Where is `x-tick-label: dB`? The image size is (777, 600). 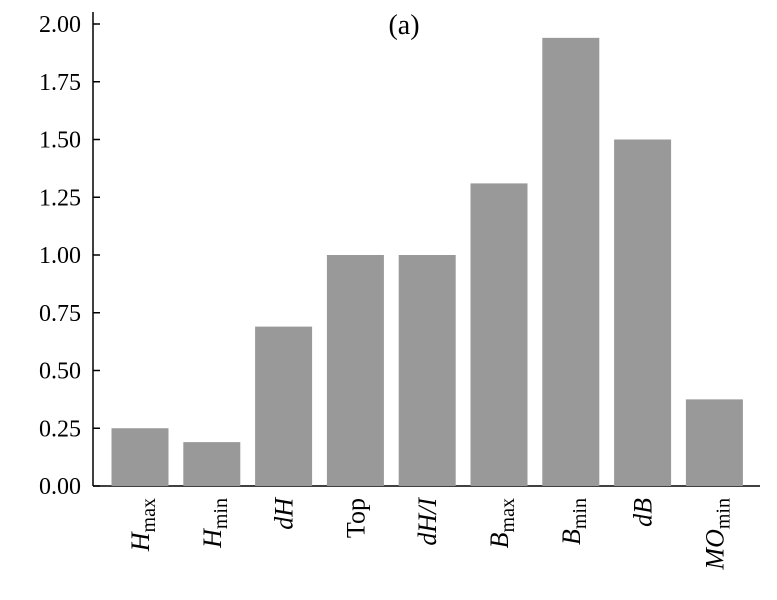 x-tick-label: dB is located at coordinates (643, 512).